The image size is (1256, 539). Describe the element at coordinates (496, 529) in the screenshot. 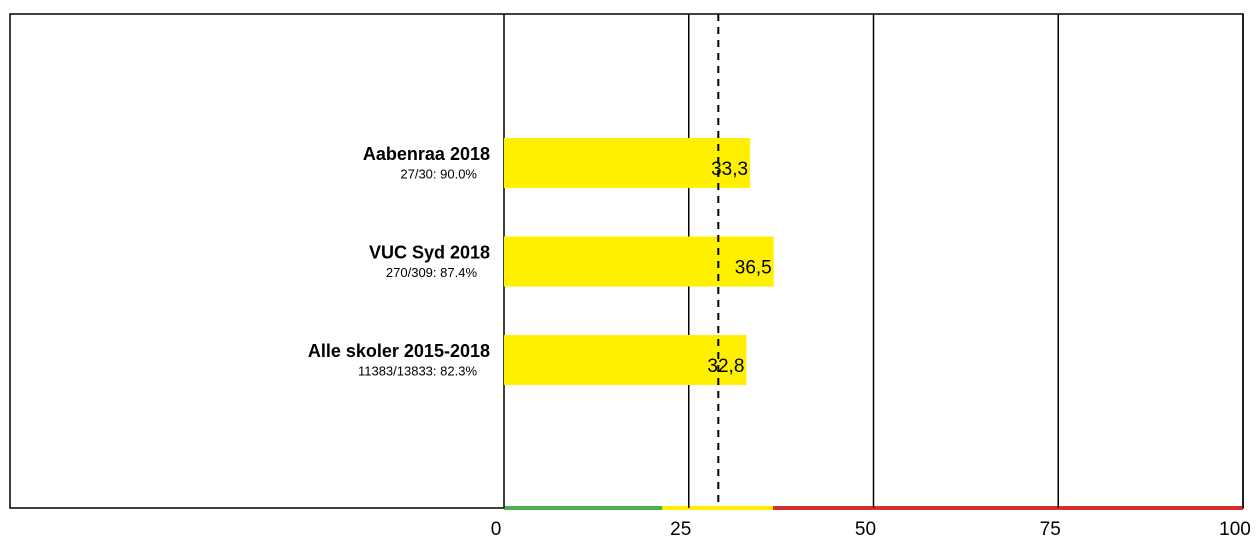

I see `x-tick-label: 0` at that location.